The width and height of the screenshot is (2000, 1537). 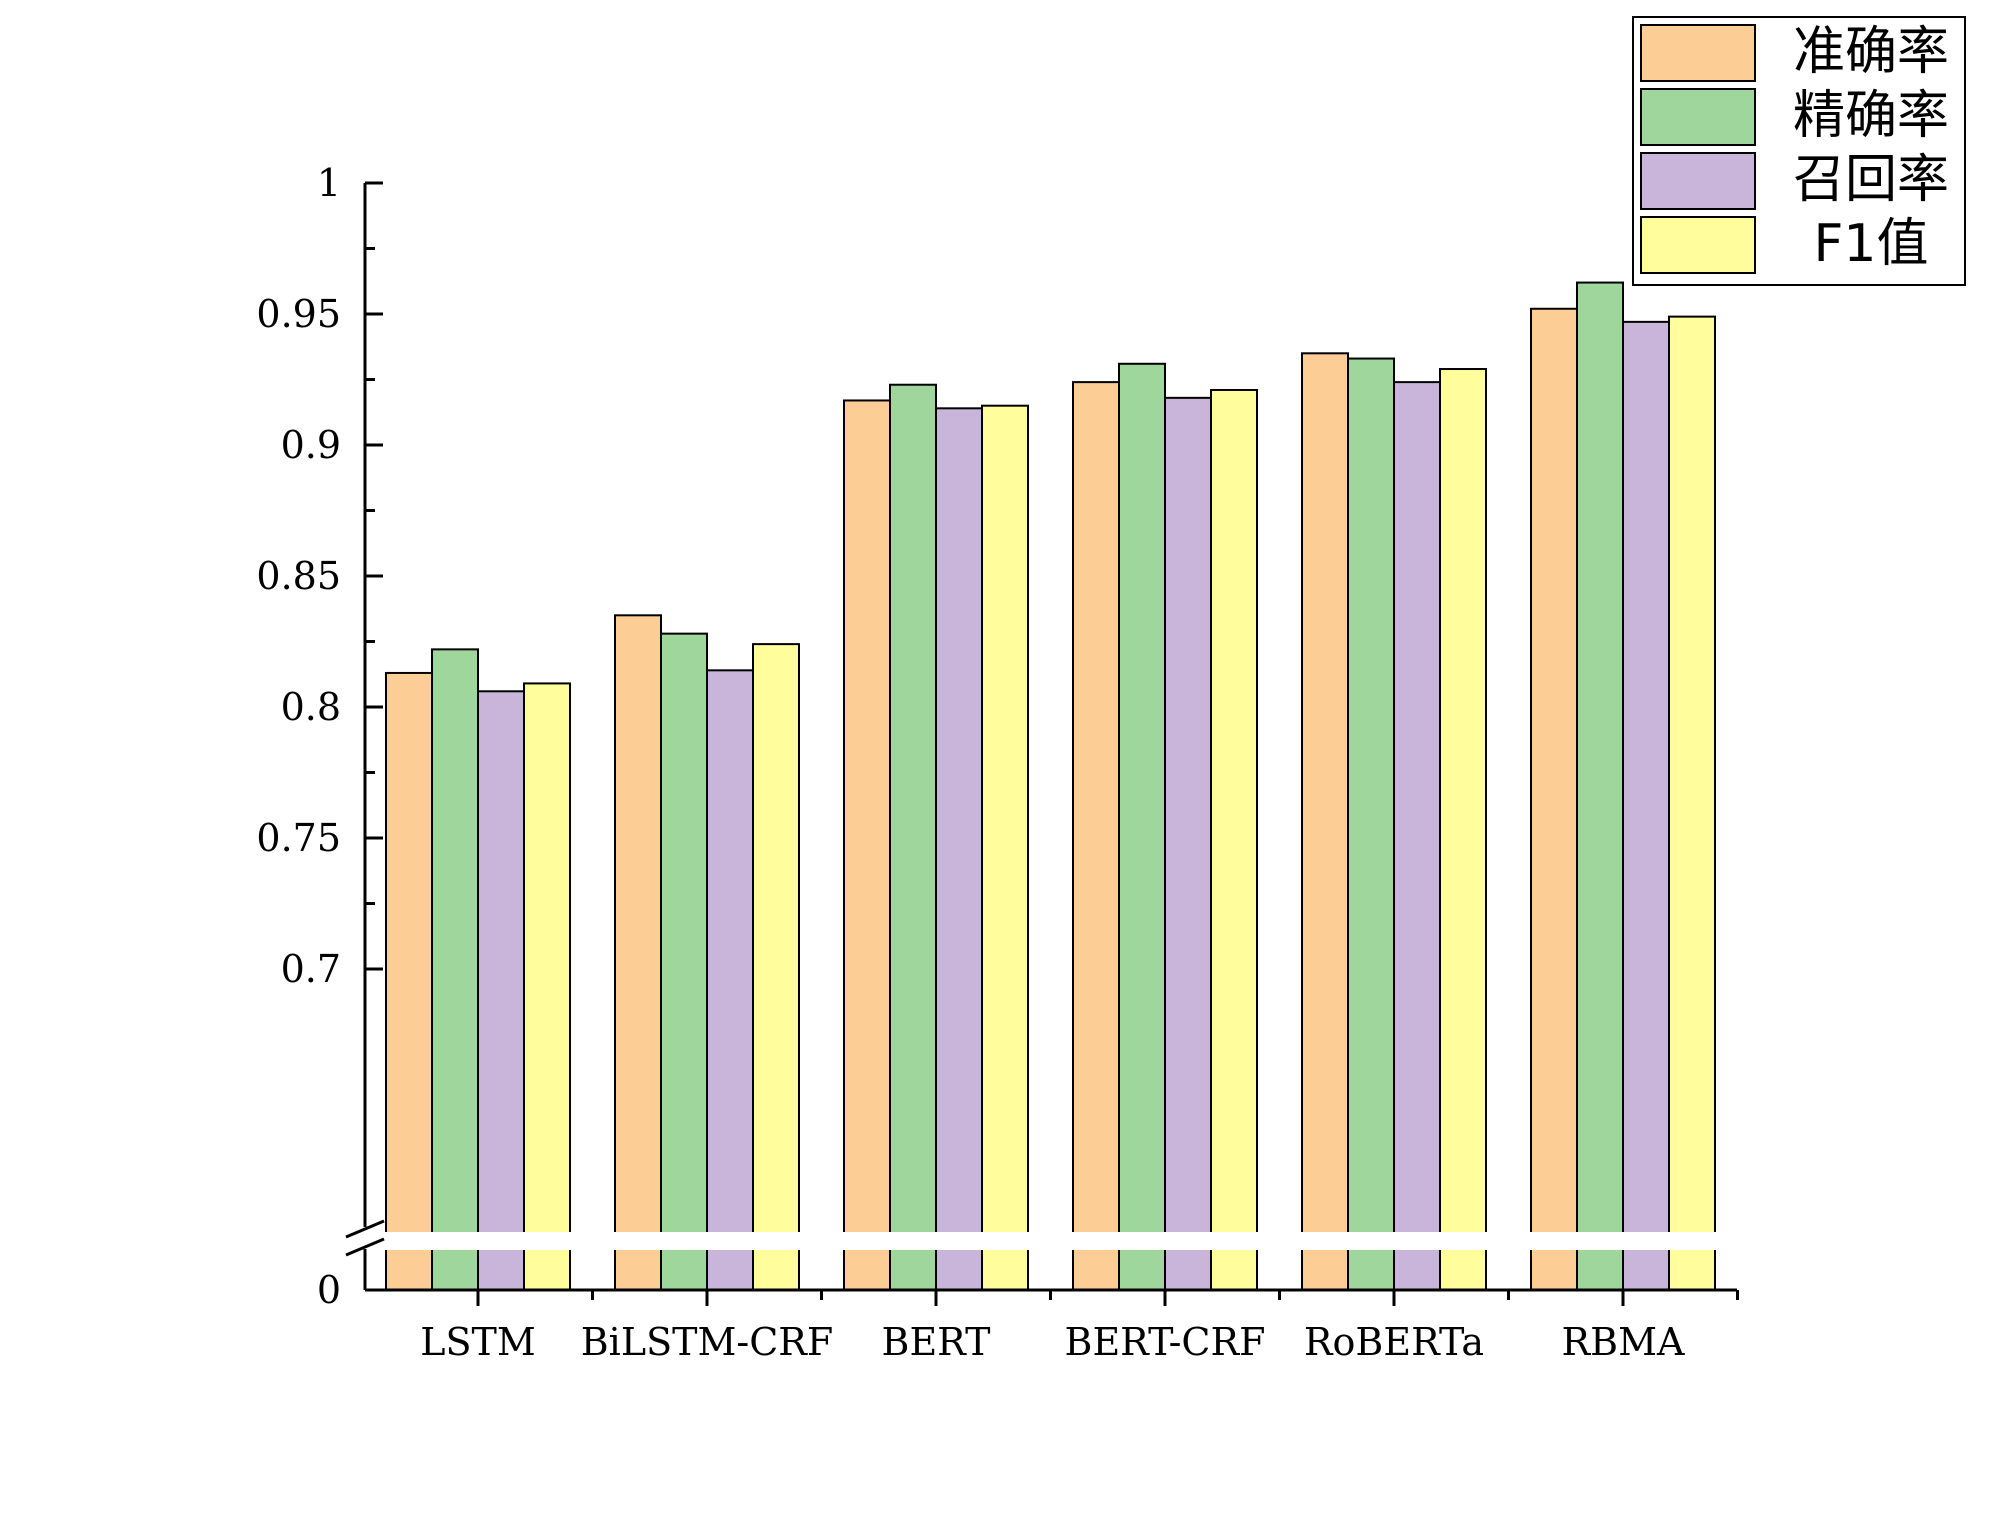 I want to click on bar-RBMA-准确率, so click(x=1554, y=799).